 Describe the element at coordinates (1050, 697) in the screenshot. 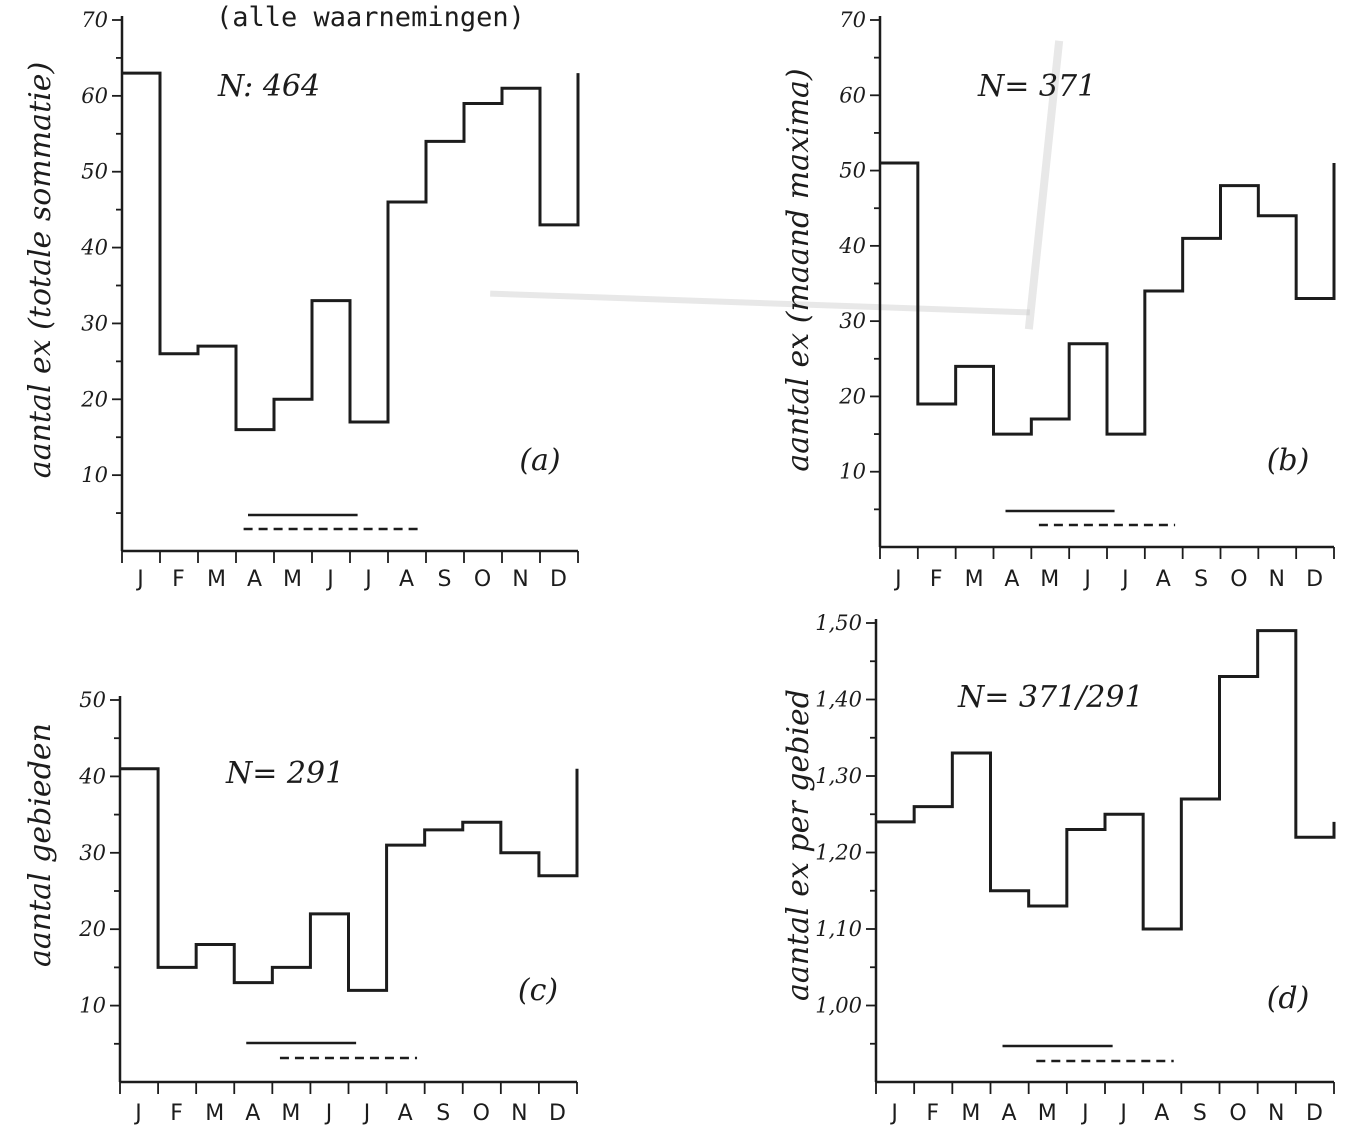

I see `n-label: N= 371/291` at that location.